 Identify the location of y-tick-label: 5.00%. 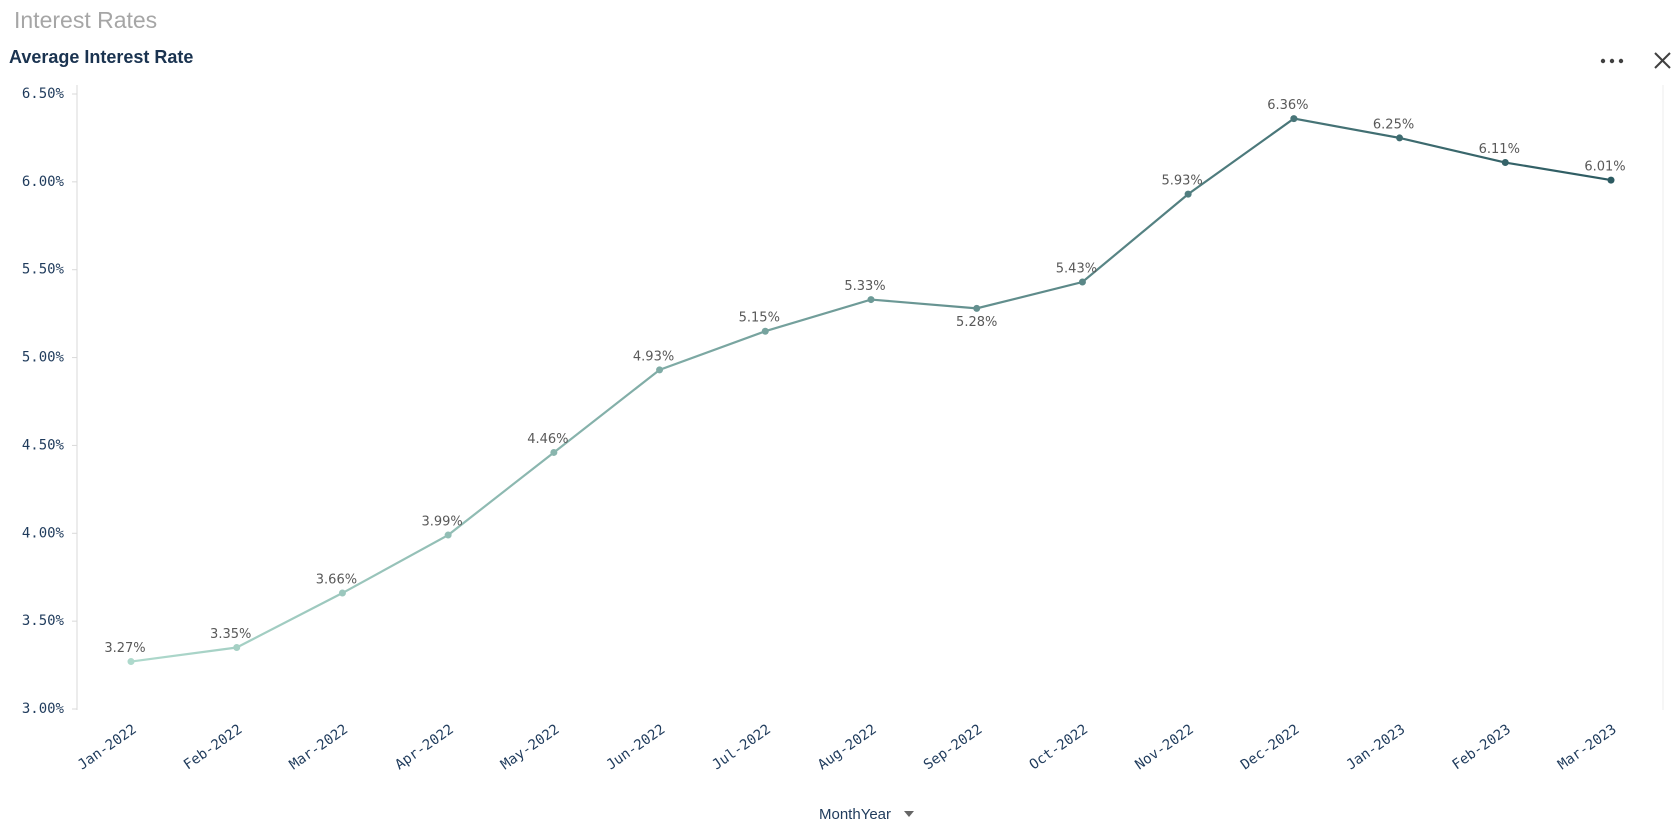
(43, 358).